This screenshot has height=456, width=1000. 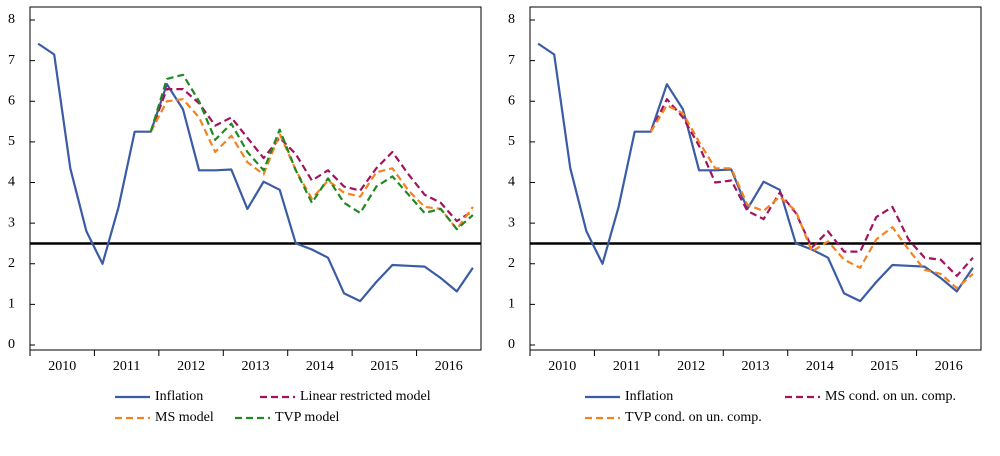 What do you see at coordinates (184, 417) in the screenshot?
I see `legend-label: MS model` at bounding box center [184, 417].